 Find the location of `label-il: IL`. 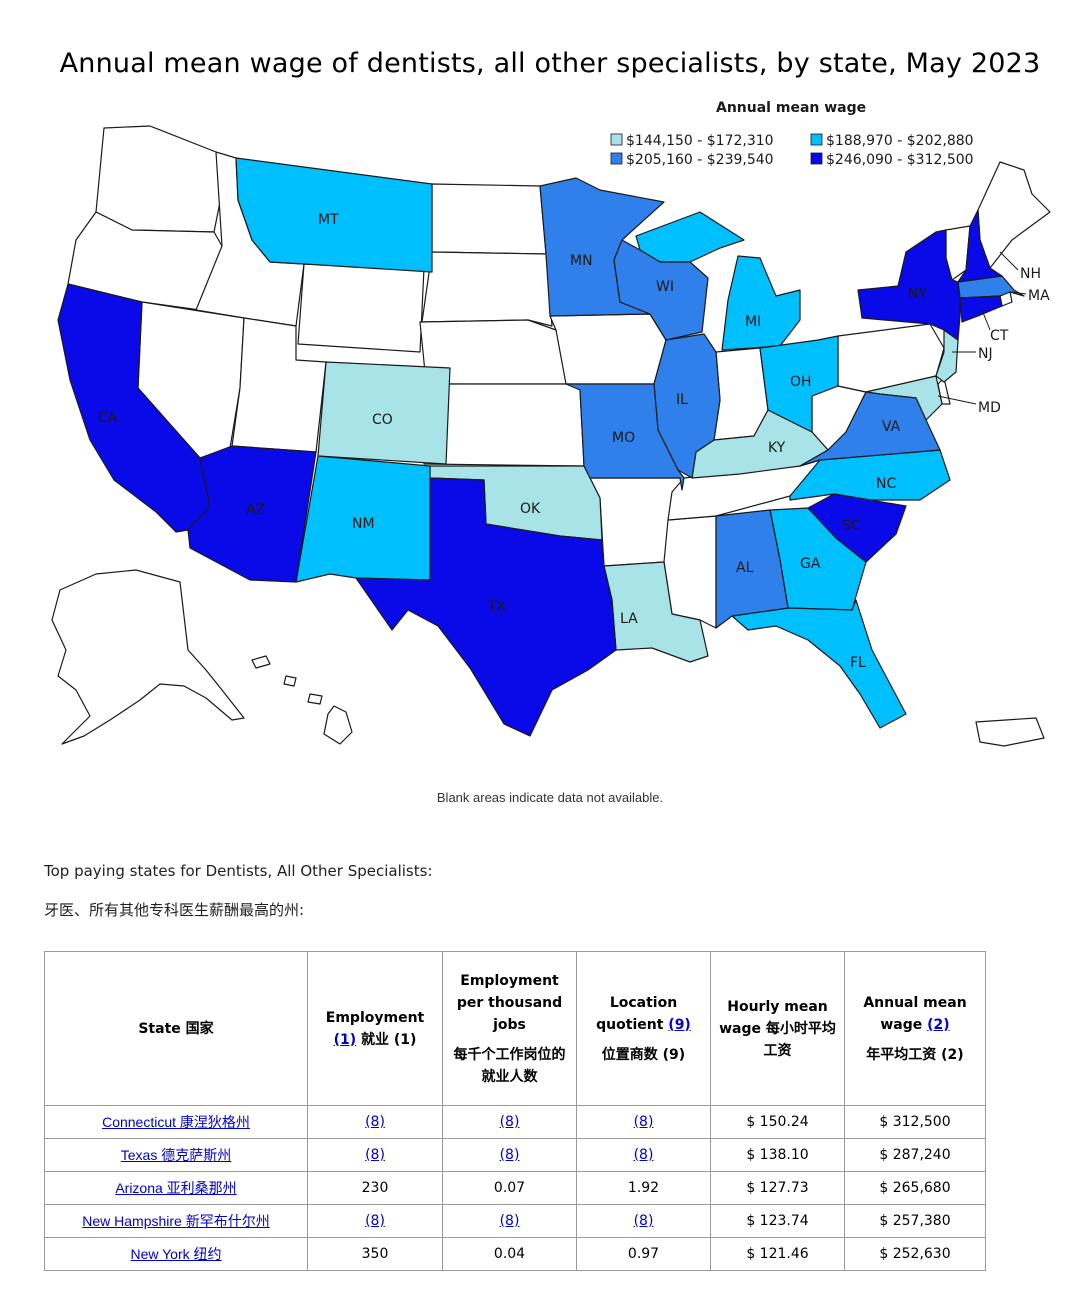

label-il: IL is located at coordinates (682, 400).